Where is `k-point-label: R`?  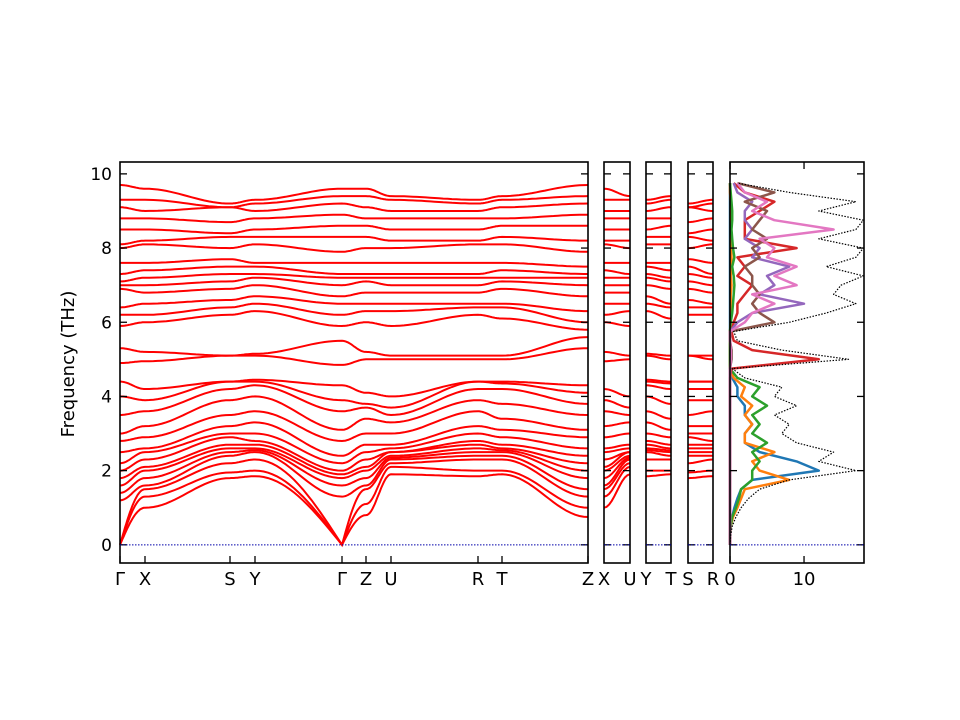
k-point-label: R is located at coordinates (478, 579).